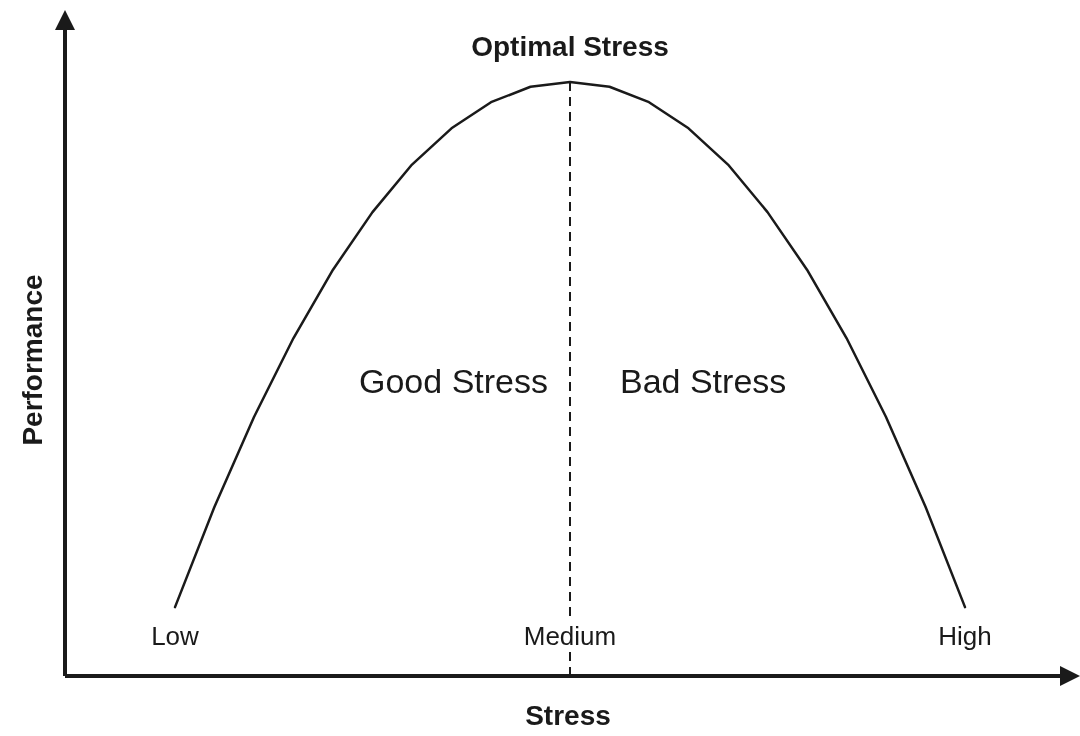 The image size is (1080, 736). Describe the element at coordinates (703, 381) in the screenshot. I see `annotation: Bad Stress` at that location.